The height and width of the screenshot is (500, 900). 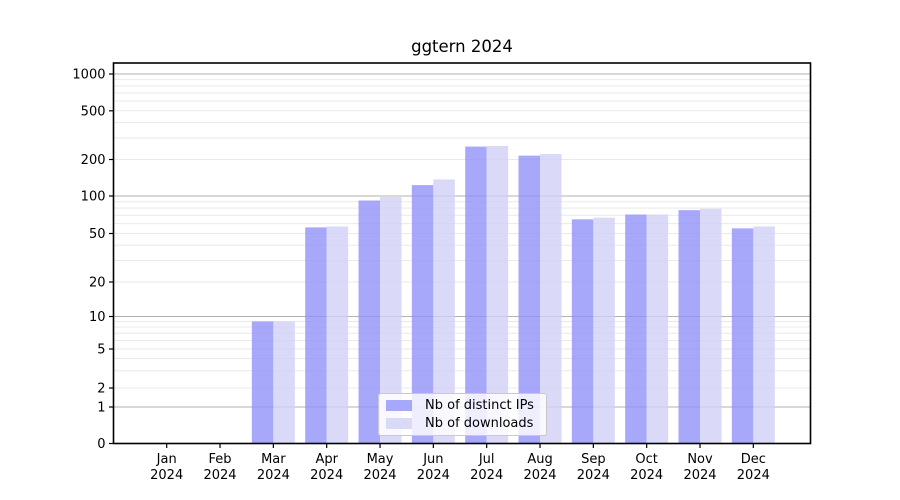 I want to click on y-tick-label: 1000, so click(x=88, y=75).